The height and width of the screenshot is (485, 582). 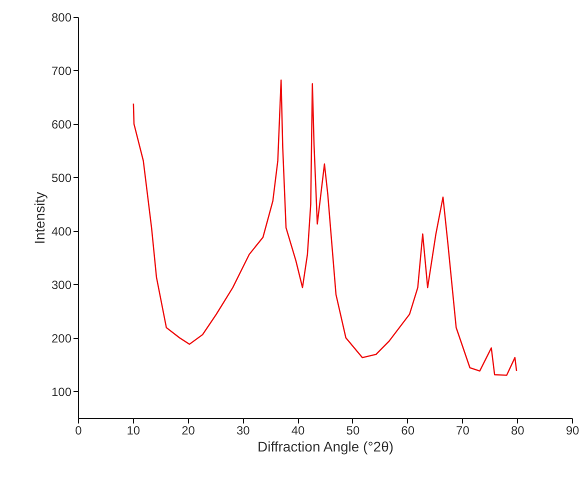 What do you see at coordinates (243, 431) in the screenshot?
I see `x-tick-label: 30` at bounding box center [243, 431].